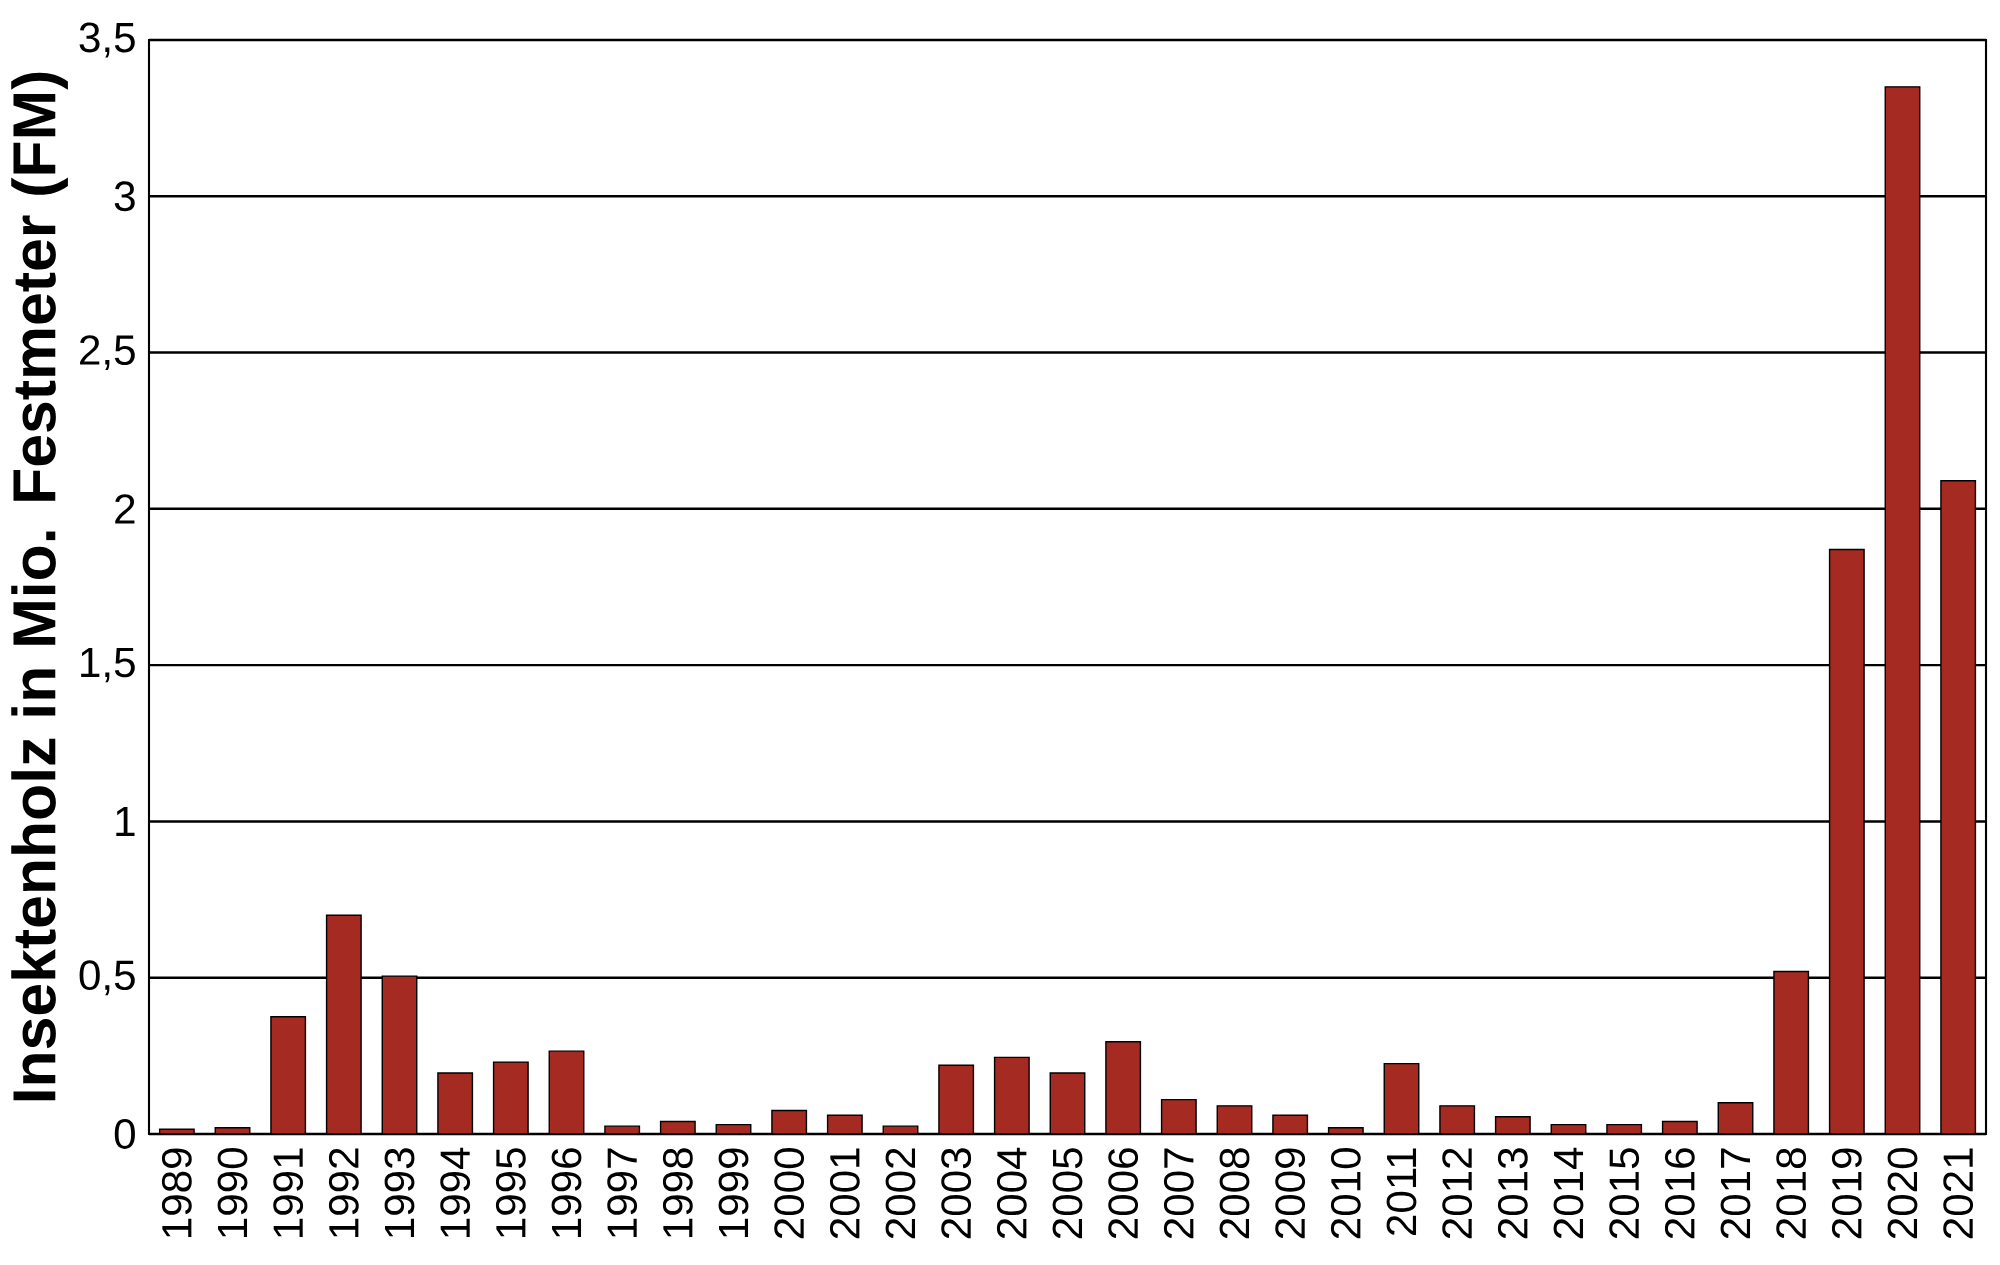 This screenshot has height=1265, width=2000. Describe the element at coordinates (125, 509) in the screenshot. I see `y-tick-label: 2` at that location.